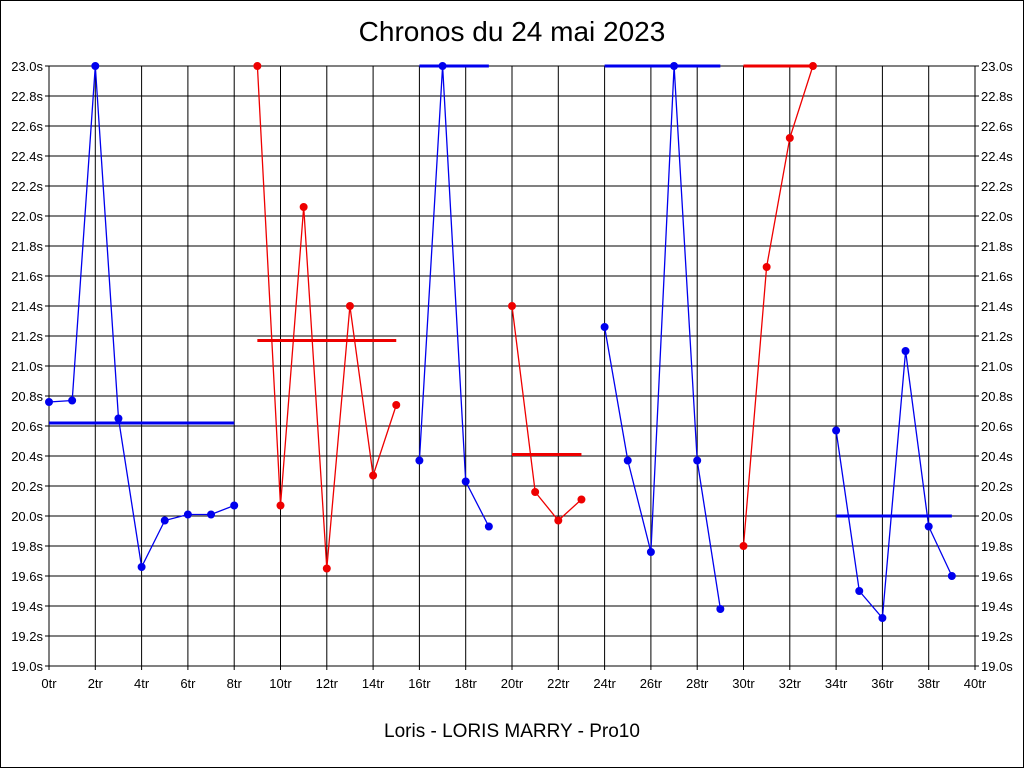  I want to click on y-tick-label-left: 21.8s, so click(27, 246).